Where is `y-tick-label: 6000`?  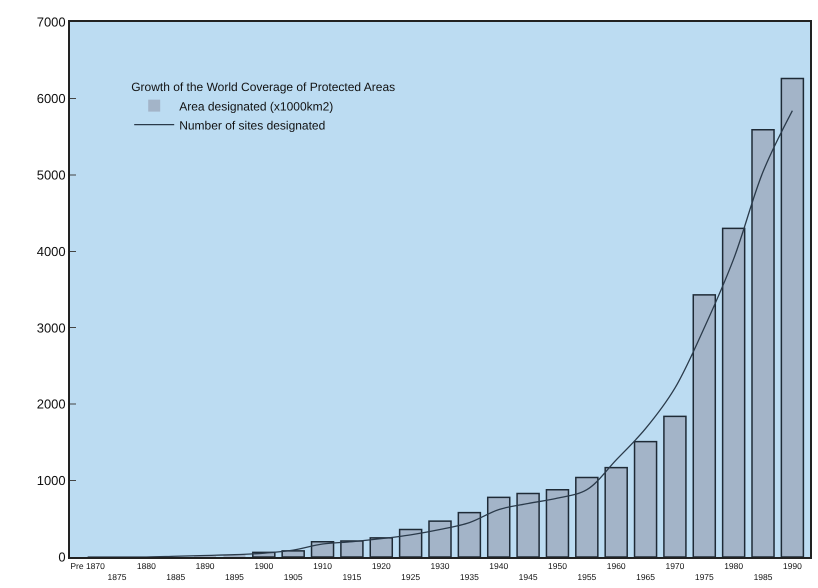 y-tick-label: 6000 is located at coordinates (51, 98).